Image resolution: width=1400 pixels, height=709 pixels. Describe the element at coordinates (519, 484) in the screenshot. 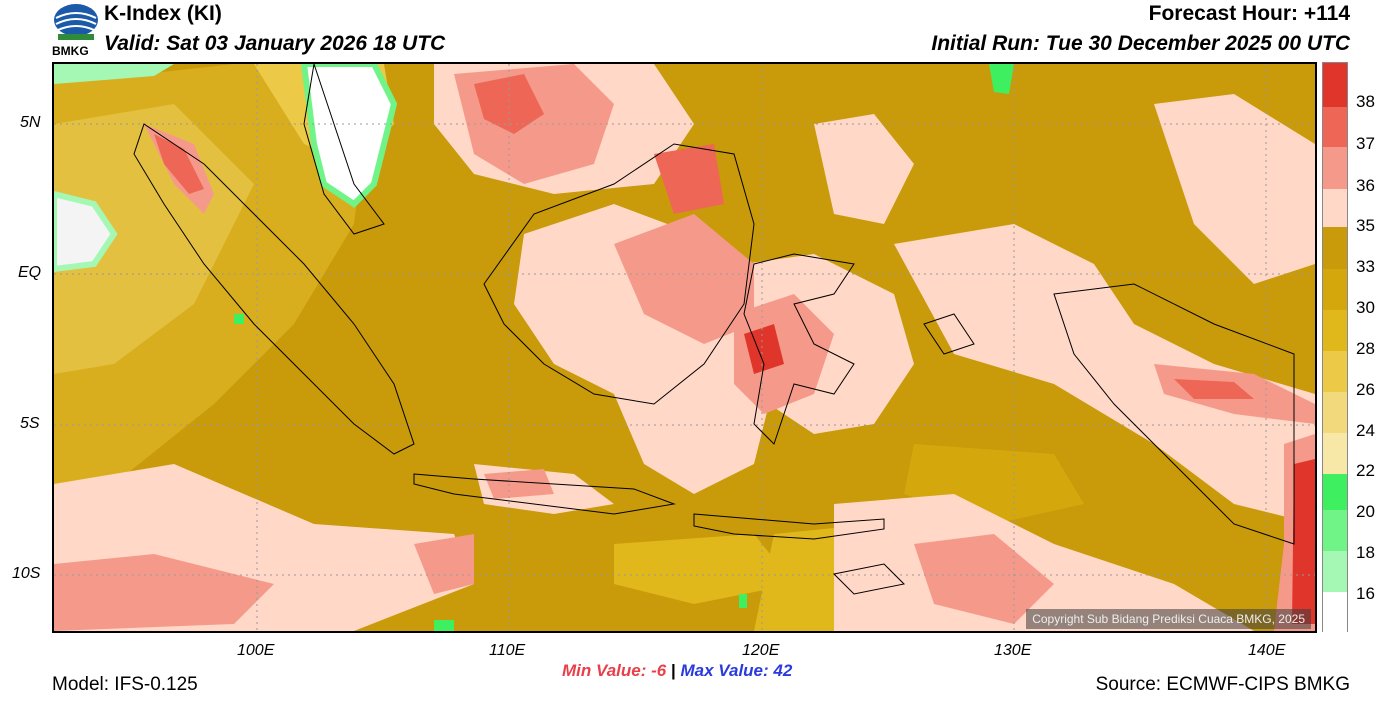

I see `java-salmon` at that location.